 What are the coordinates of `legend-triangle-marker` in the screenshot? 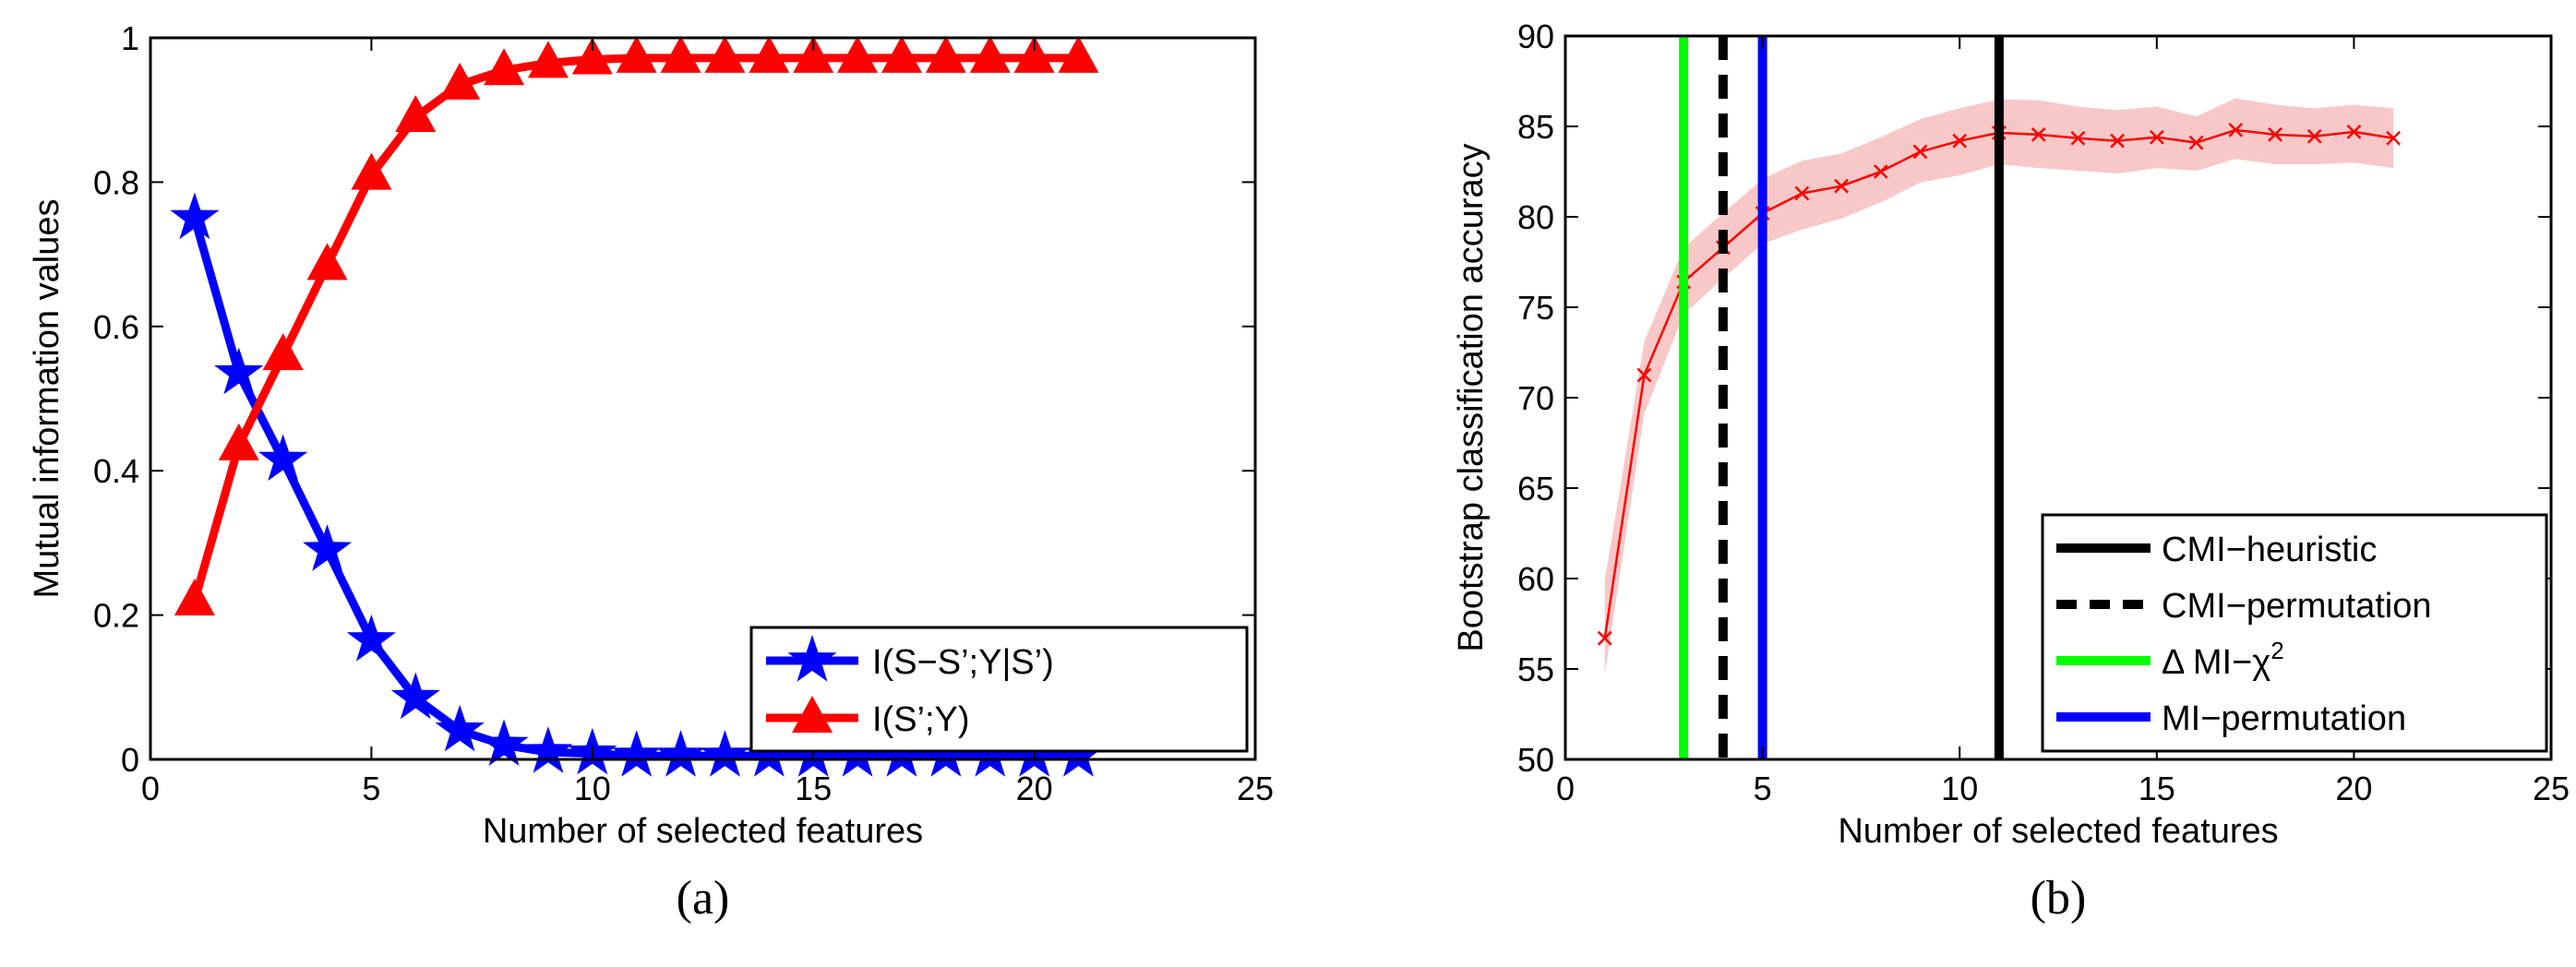 It's located at (813, 714).